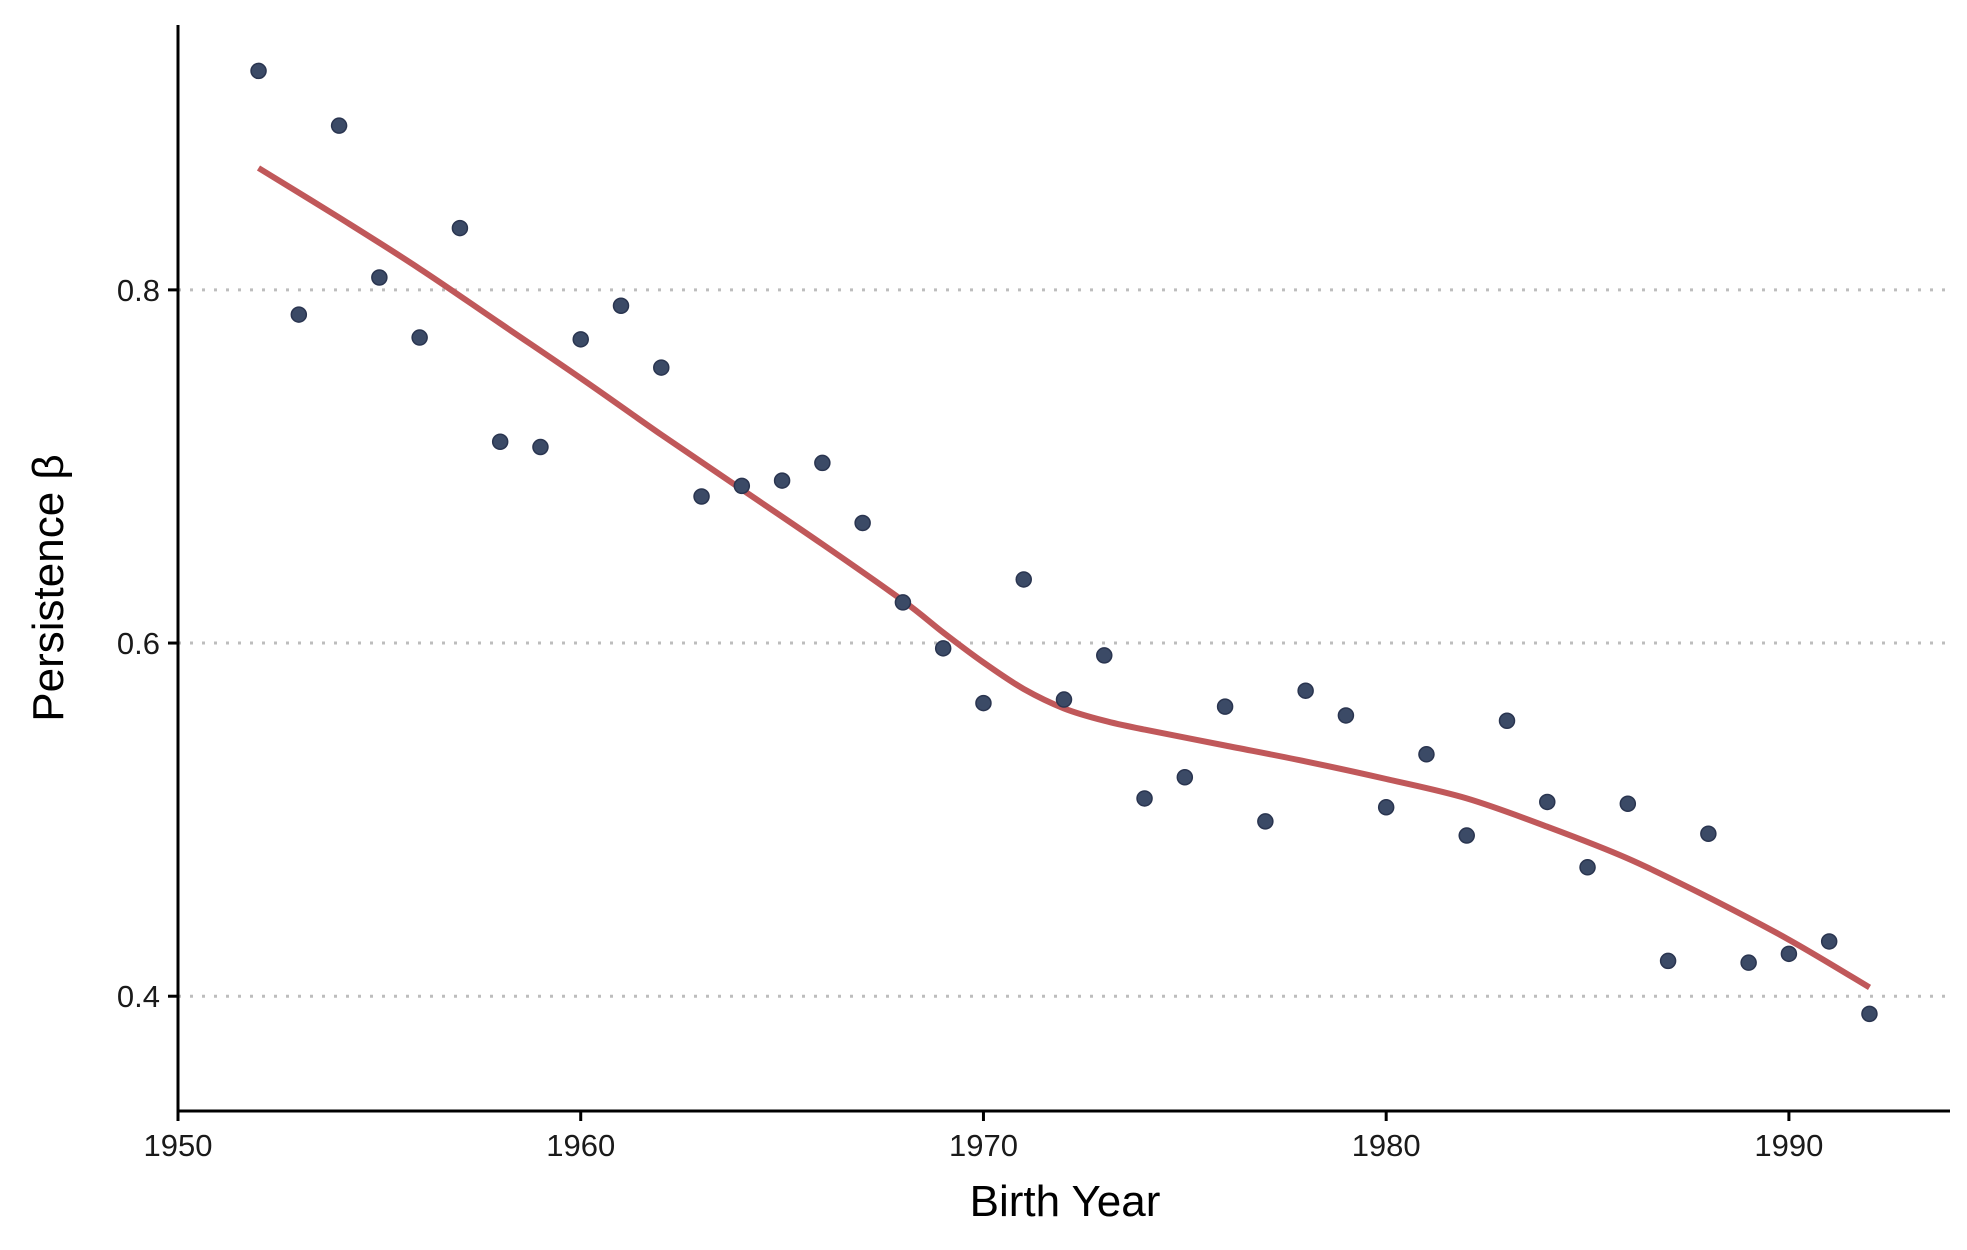 This screenshot has width=1967, height=1250. What do you see at coordinates (178, 1145) in the screenshot?
I see `x-tick-label: 1950` at bounding box center [178, 1145].